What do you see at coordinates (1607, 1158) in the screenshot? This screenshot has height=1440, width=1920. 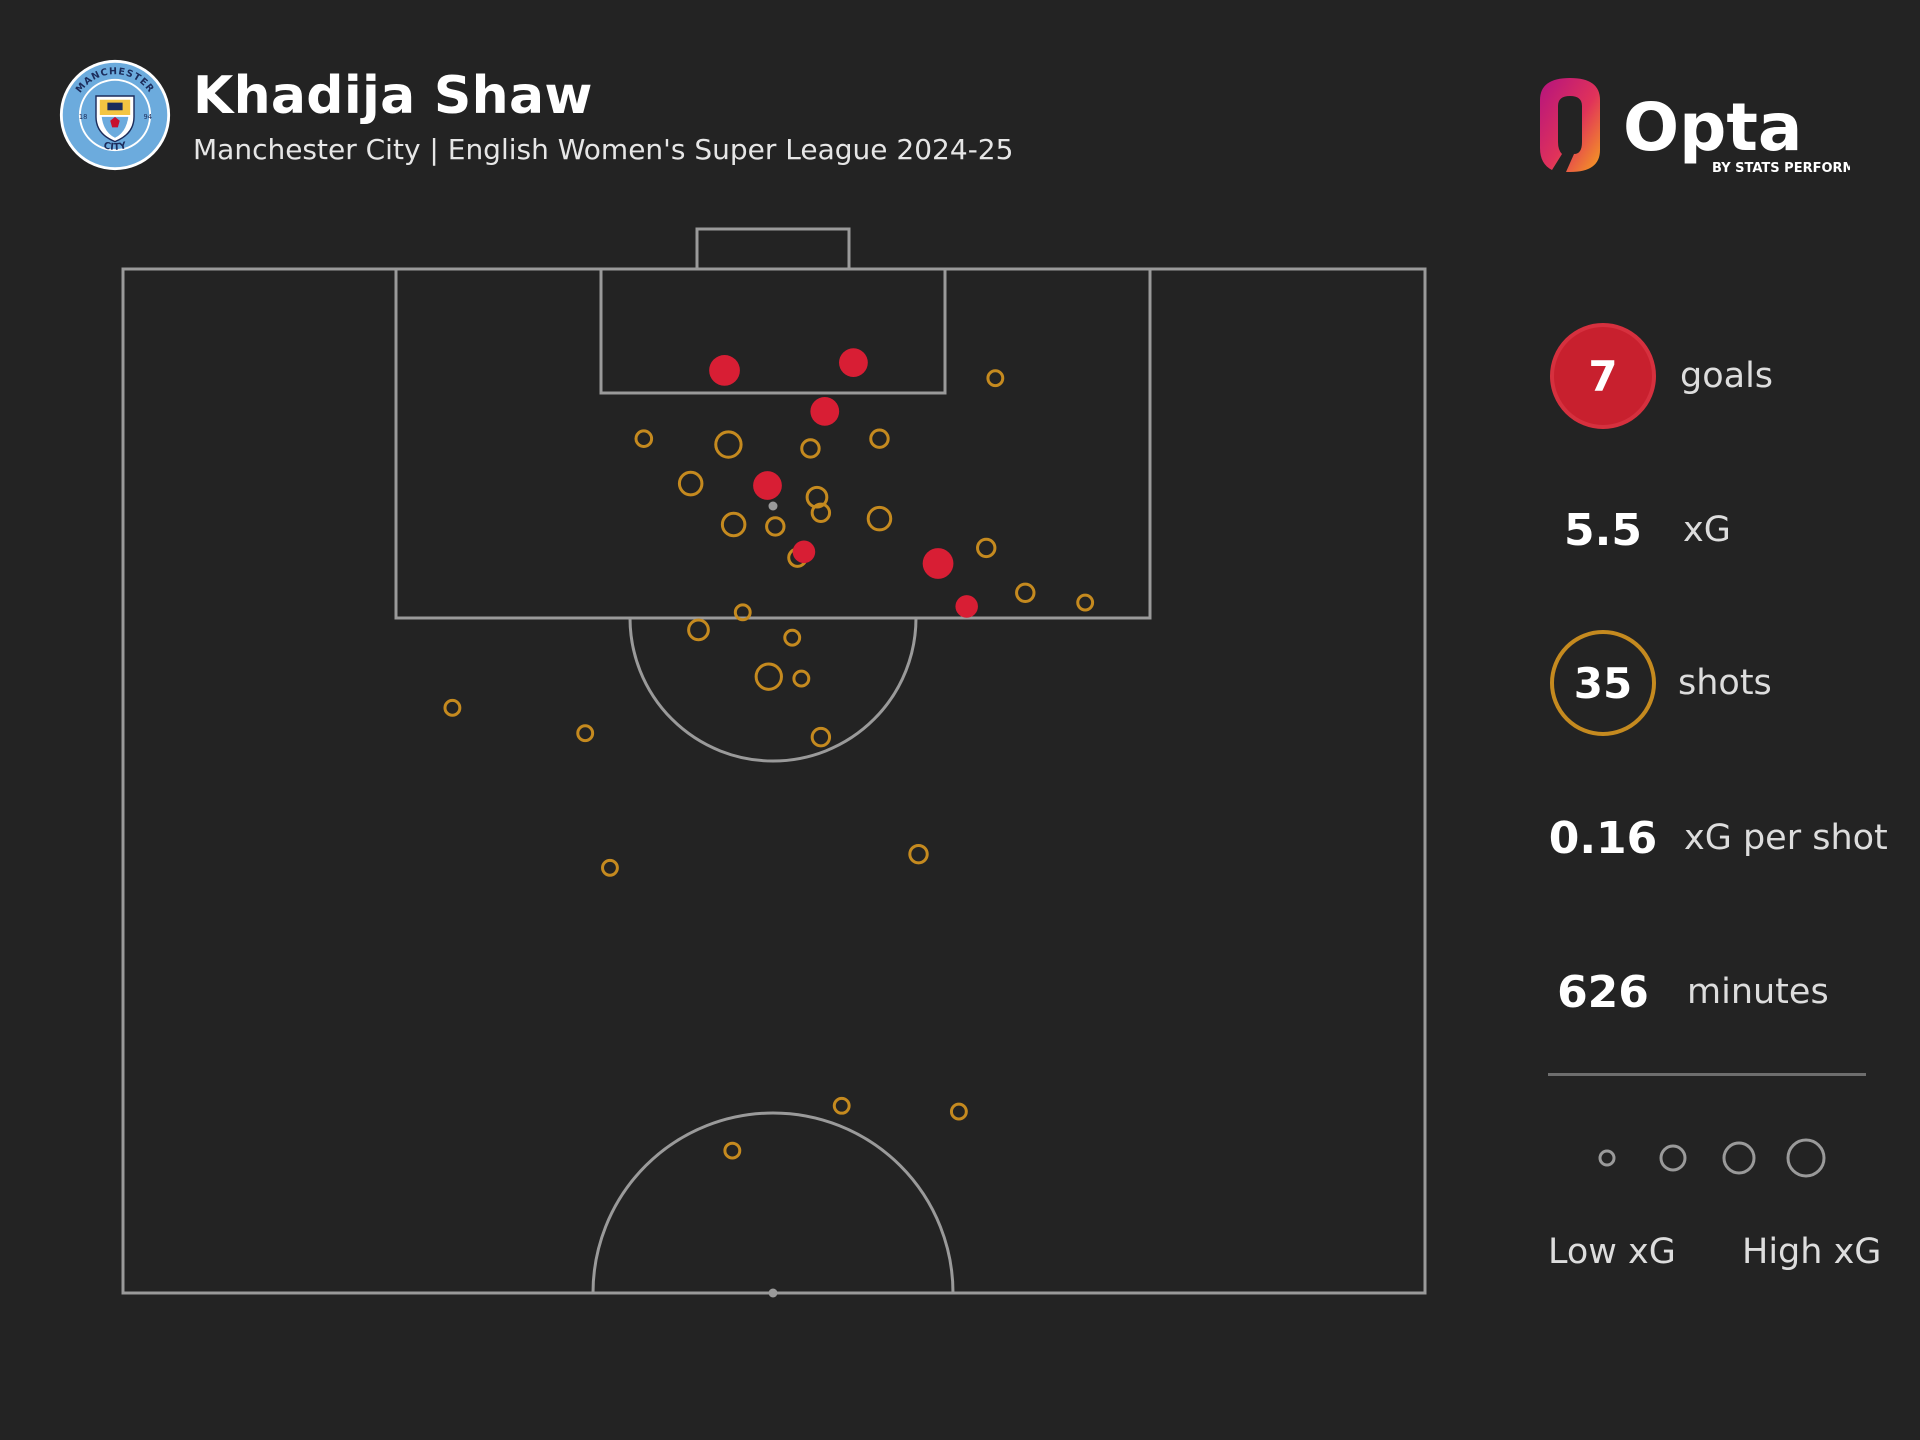 I see `legend-circle-low` at bounding box center [1607, 1158].